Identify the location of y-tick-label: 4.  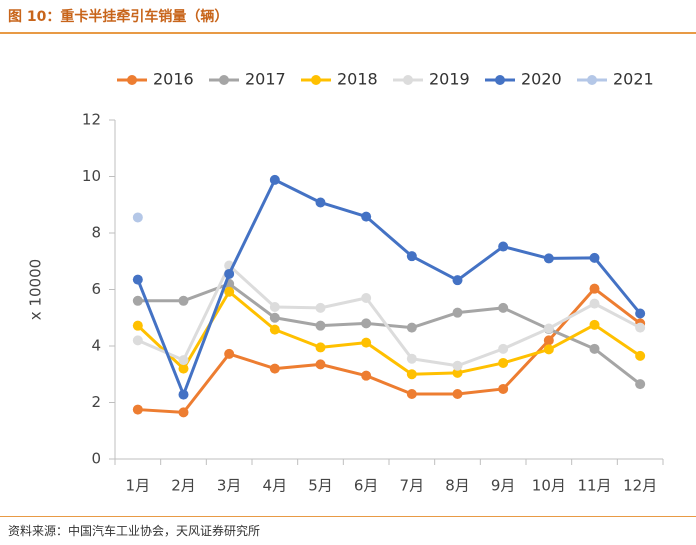
(96, 346).